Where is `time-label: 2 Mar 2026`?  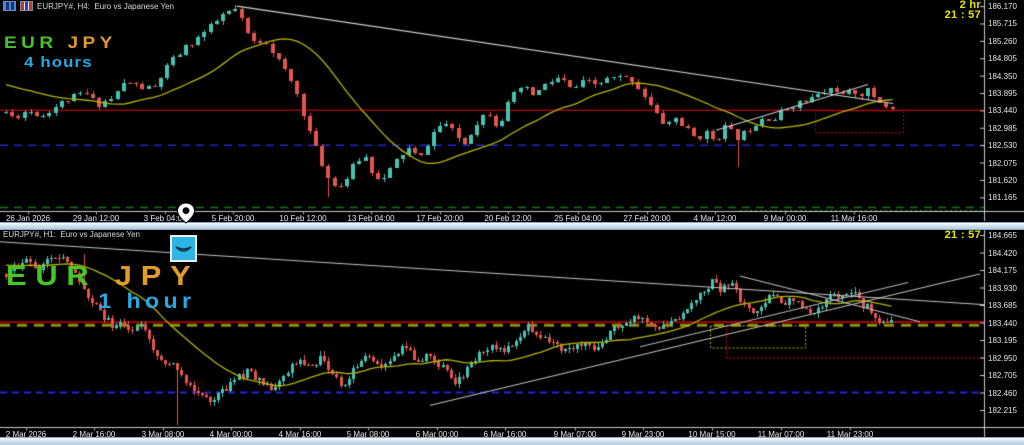 time-label: 2 Mar 2026 is located at coordinates (26, 434).